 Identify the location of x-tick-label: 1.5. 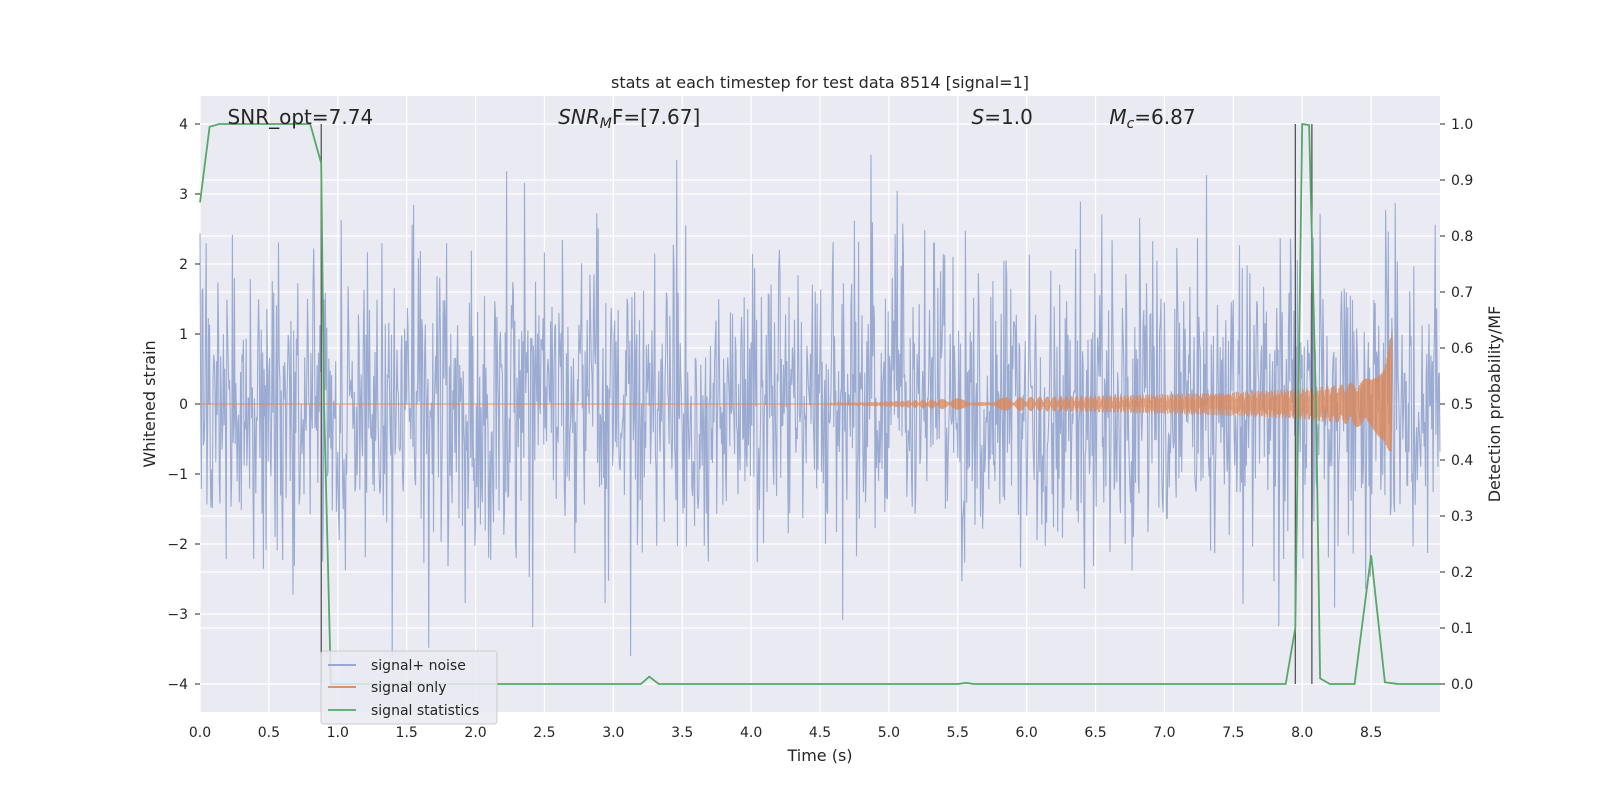
(407, 733).